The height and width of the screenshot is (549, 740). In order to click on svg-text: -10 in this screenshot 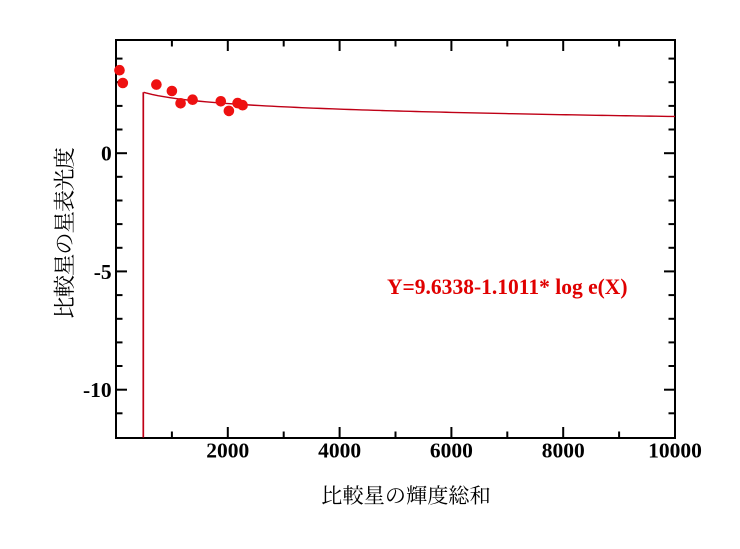, I will do `click(97, 390)`.